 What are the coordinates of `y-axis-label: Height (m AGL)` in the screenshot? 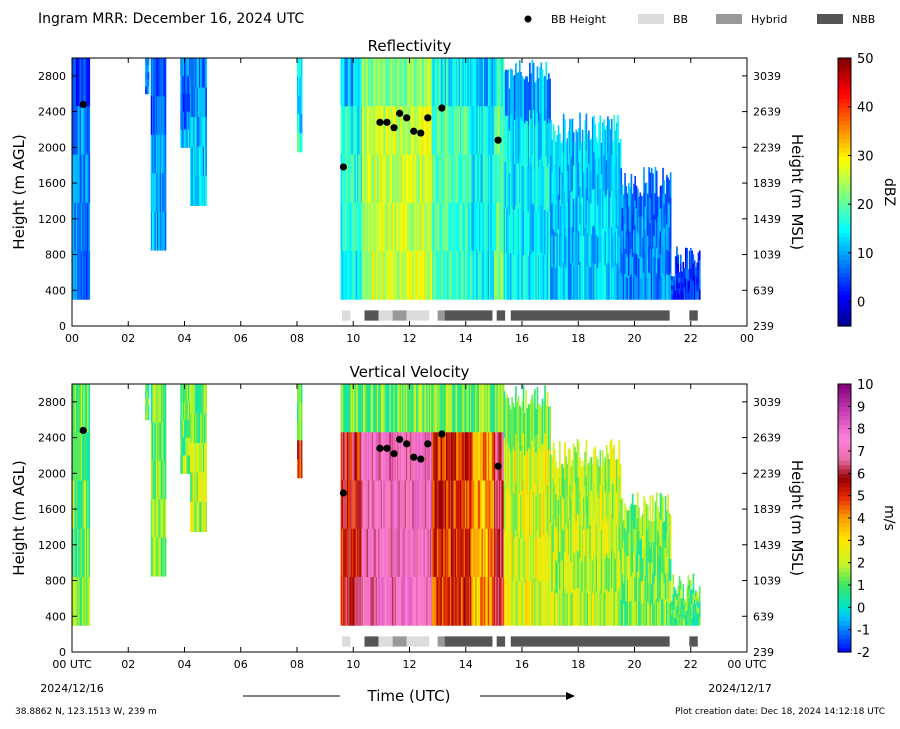 It's located at (19, 517).